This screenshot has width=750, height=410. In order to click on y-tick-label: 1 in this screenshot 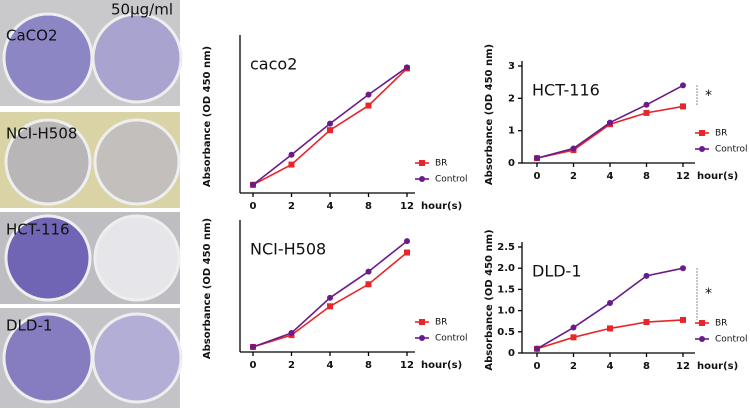, I will do `click(511, 131)`.